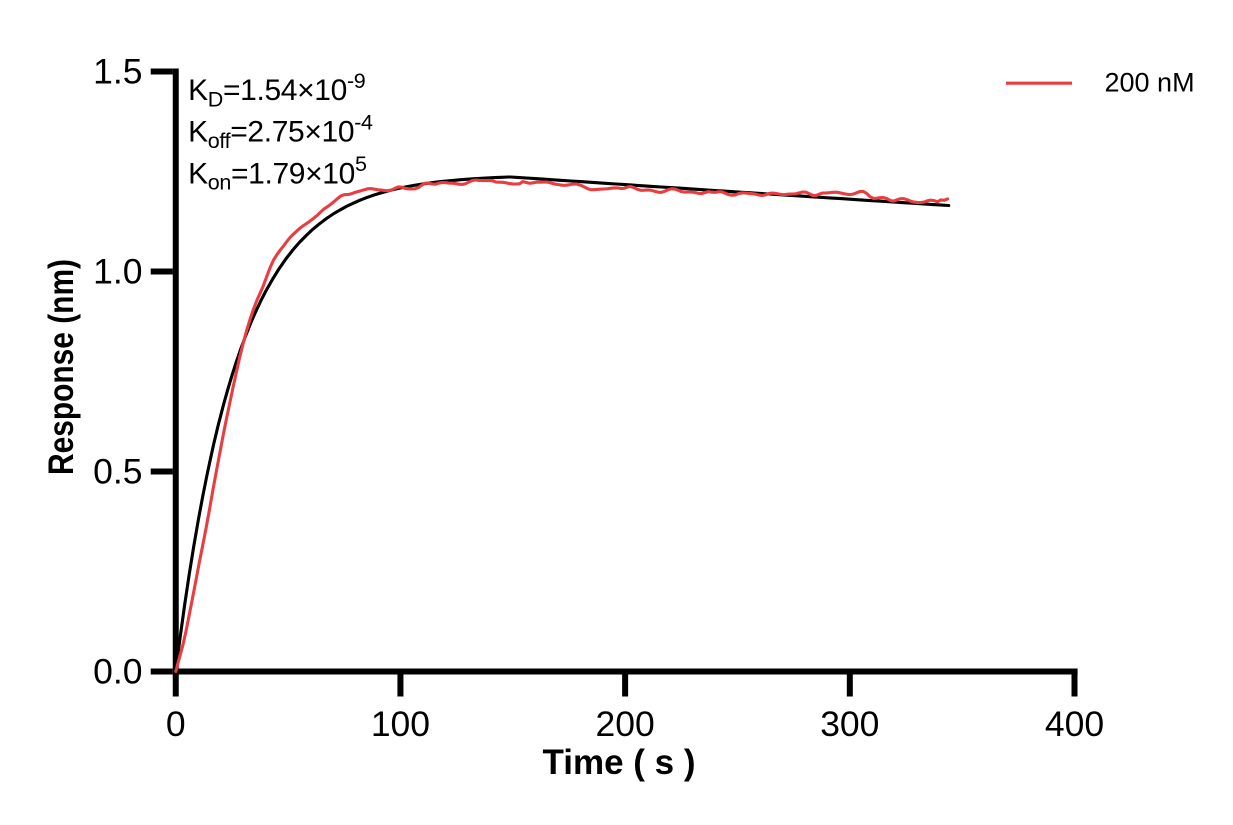  I want to click on svg-text: Kon=1.79×105, so click(277, 173).